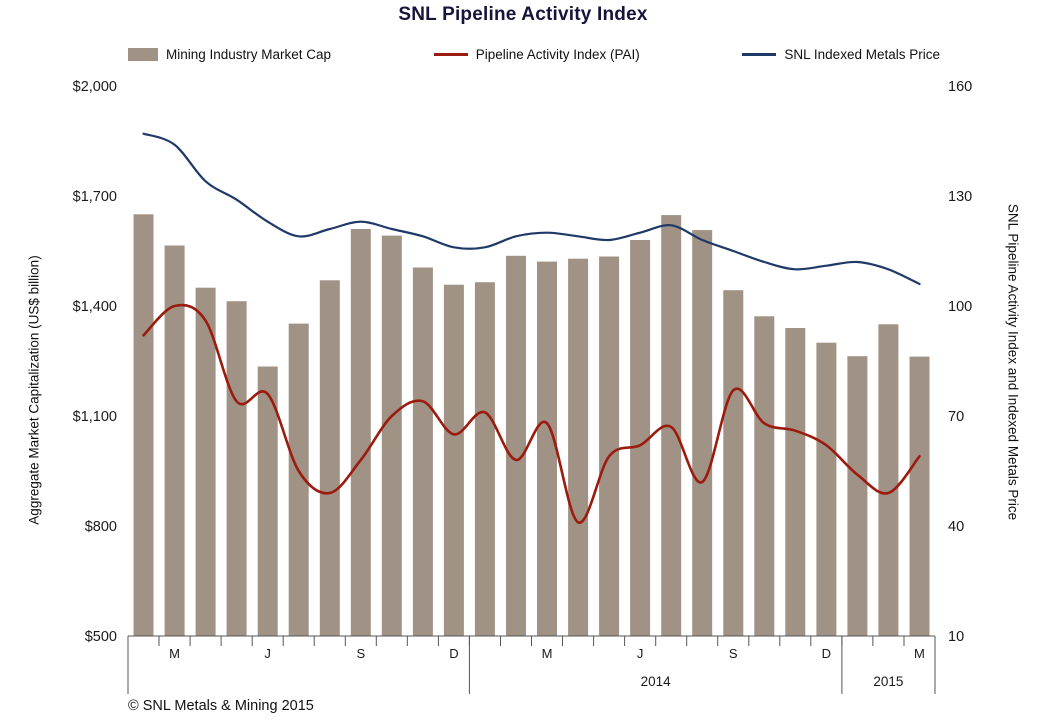 This screenshot has height=723, width=1046. What do you see at coordinates (956, 527) in the screenshot?
I see `y-tick-label-right: 40` at bounding box center [956, 527].